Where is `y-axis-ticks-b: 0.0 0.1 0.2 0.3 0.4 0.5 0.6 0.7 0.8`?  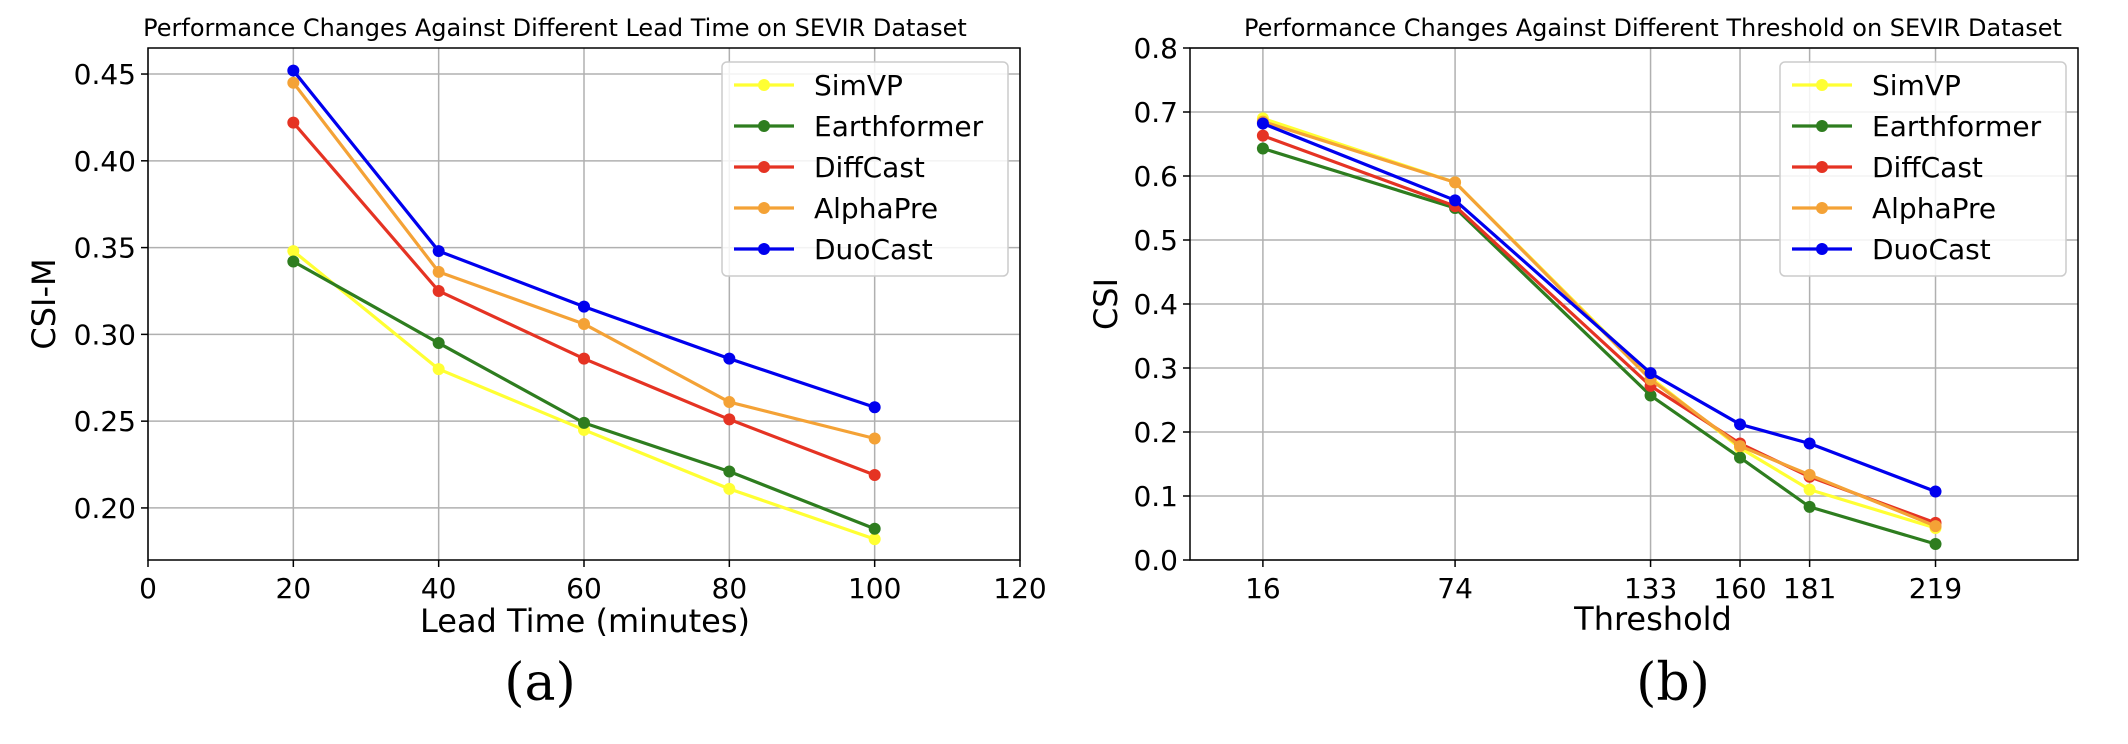
y-axis-ticks-b: 0.0 0.1 0.2 0.3 0.4 0.5 0.6 0.7 0.8 is located at coordinates (1161, 304).